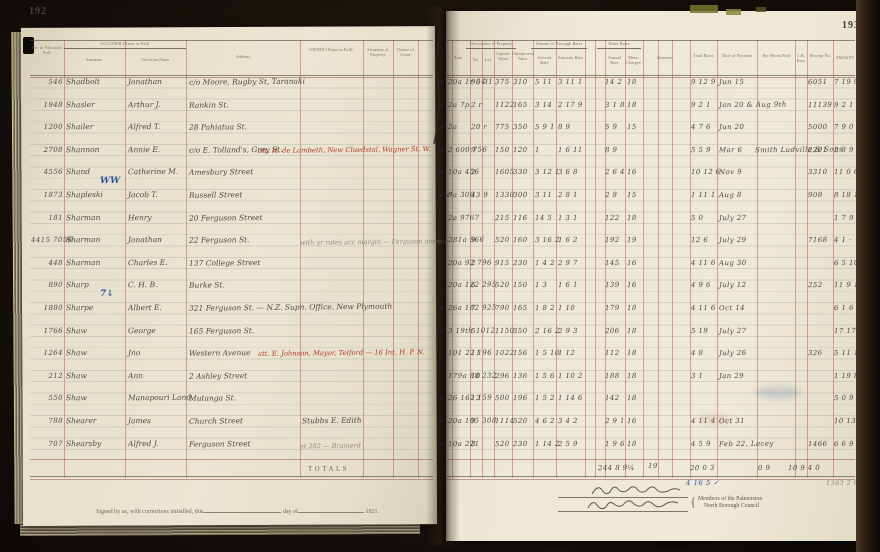  What do you see at coordinates (559, 45) in the screenshot?
I see `col-header-rates-group: Amount of Borough Rates` at bounding box center [559, 45].